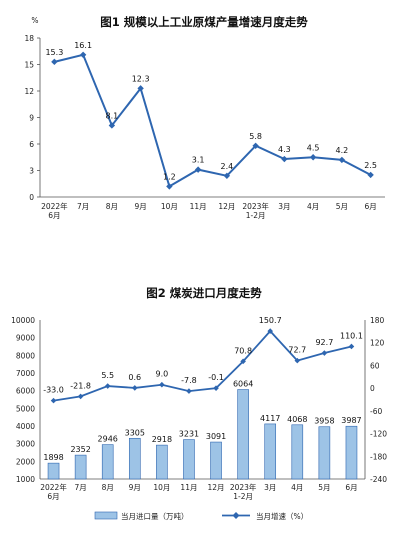  What do you see at coordinates (342, 150) in the screenshot?
I see `data-label: 4.2` at bounding box center [342, 150].